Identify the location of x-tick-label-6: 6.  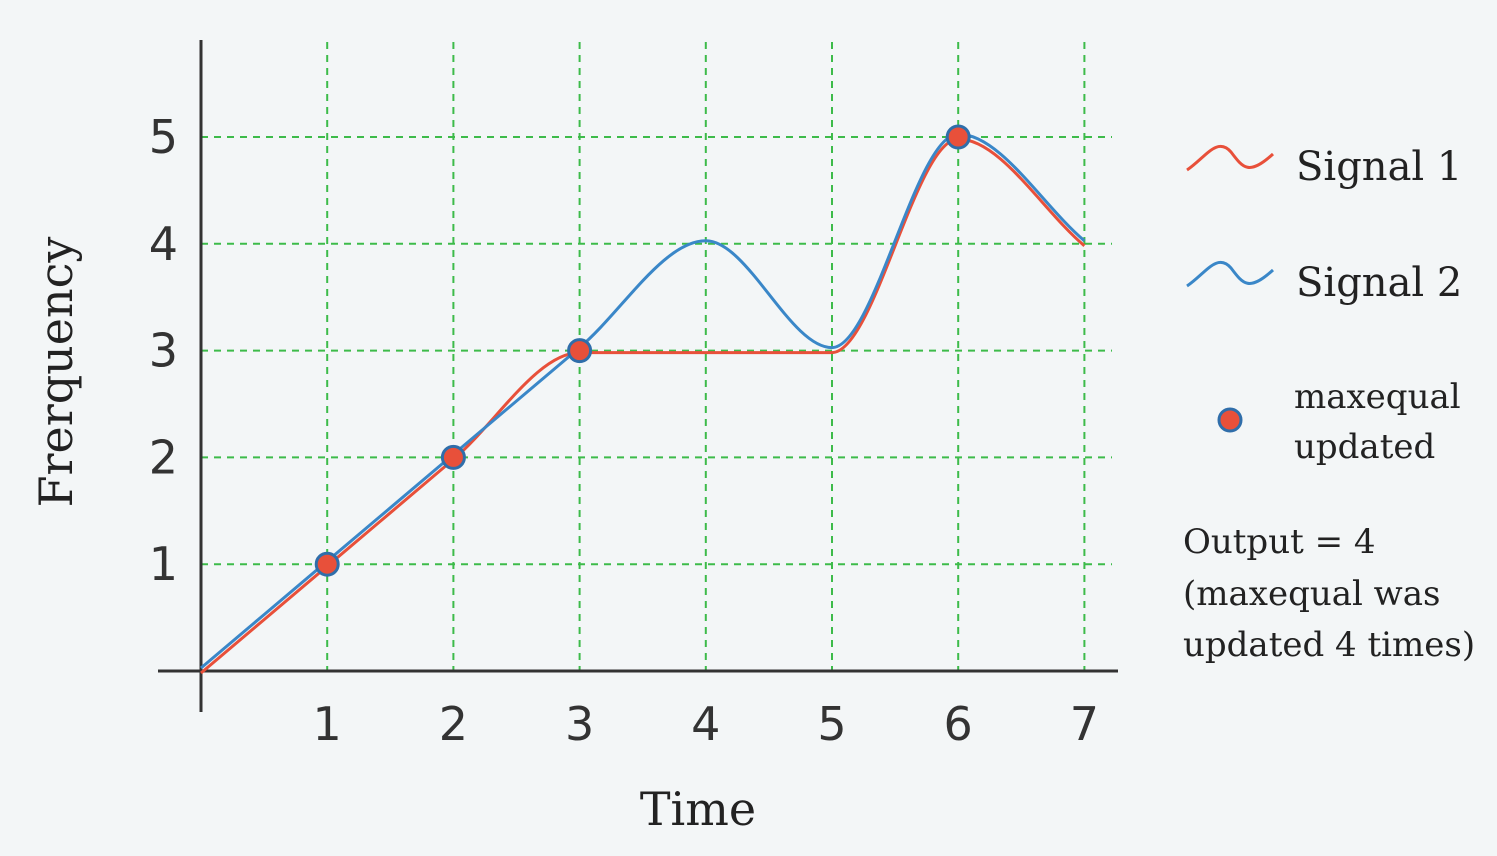
(958, 724).